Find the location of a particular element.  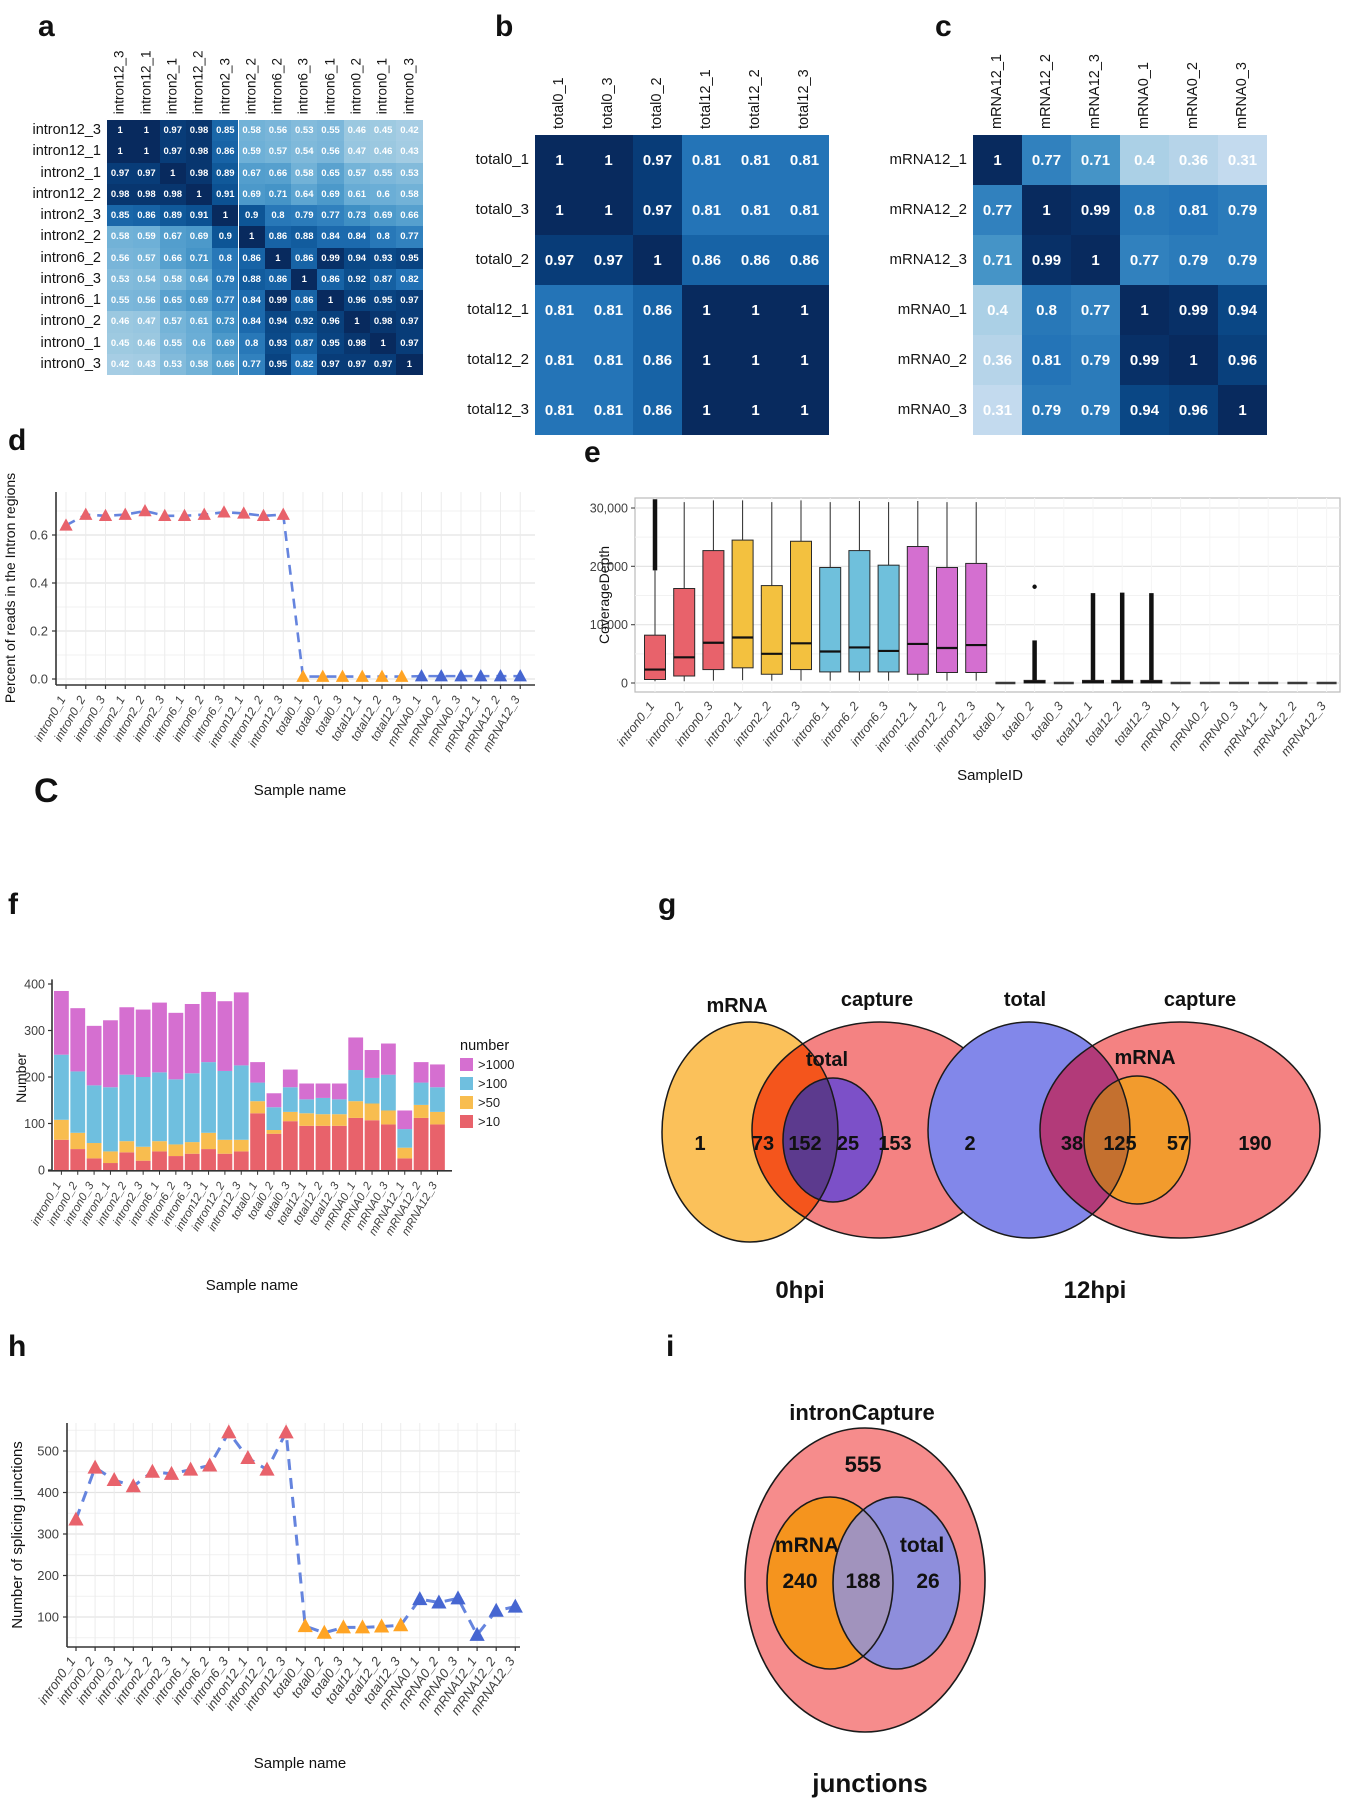

x-axis-label: Sample name is located at coordinates (300, 790).